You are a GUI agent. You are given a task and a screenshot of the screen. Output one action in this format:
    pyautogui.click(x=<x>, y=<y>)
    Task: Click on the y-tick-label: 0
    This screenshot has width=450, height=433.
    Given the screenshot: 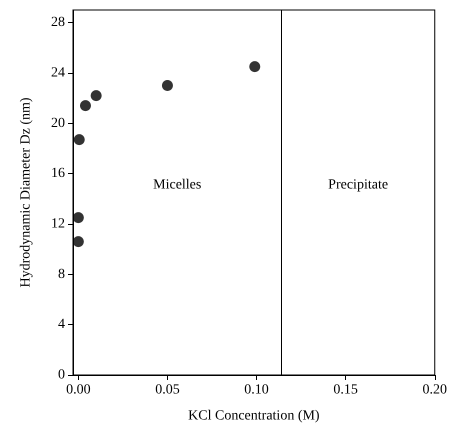 What is the action you would take?
    pyautogui.click(x=61, y=375)
    